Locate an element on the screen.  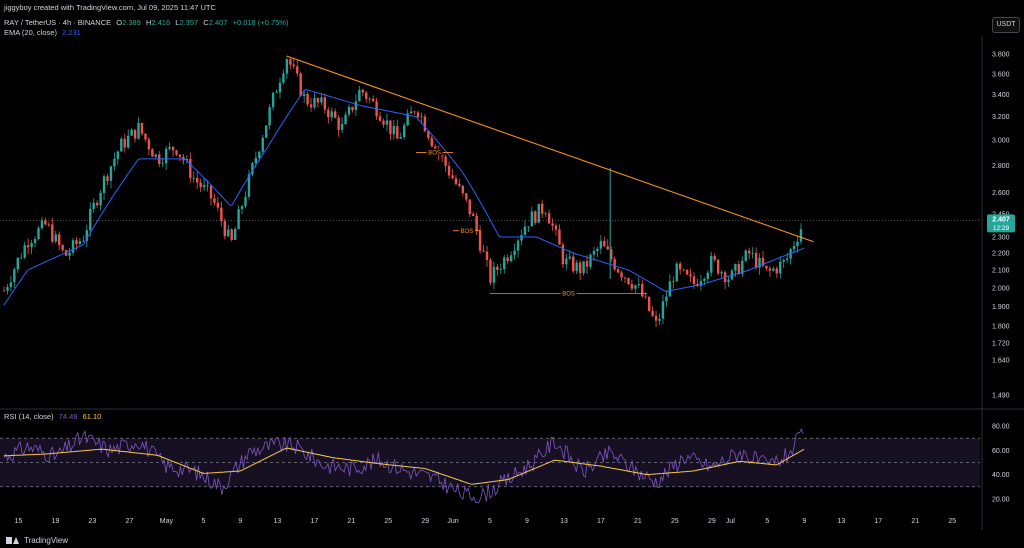
date-tick-label: 13 is located at coordinates (841, 521).